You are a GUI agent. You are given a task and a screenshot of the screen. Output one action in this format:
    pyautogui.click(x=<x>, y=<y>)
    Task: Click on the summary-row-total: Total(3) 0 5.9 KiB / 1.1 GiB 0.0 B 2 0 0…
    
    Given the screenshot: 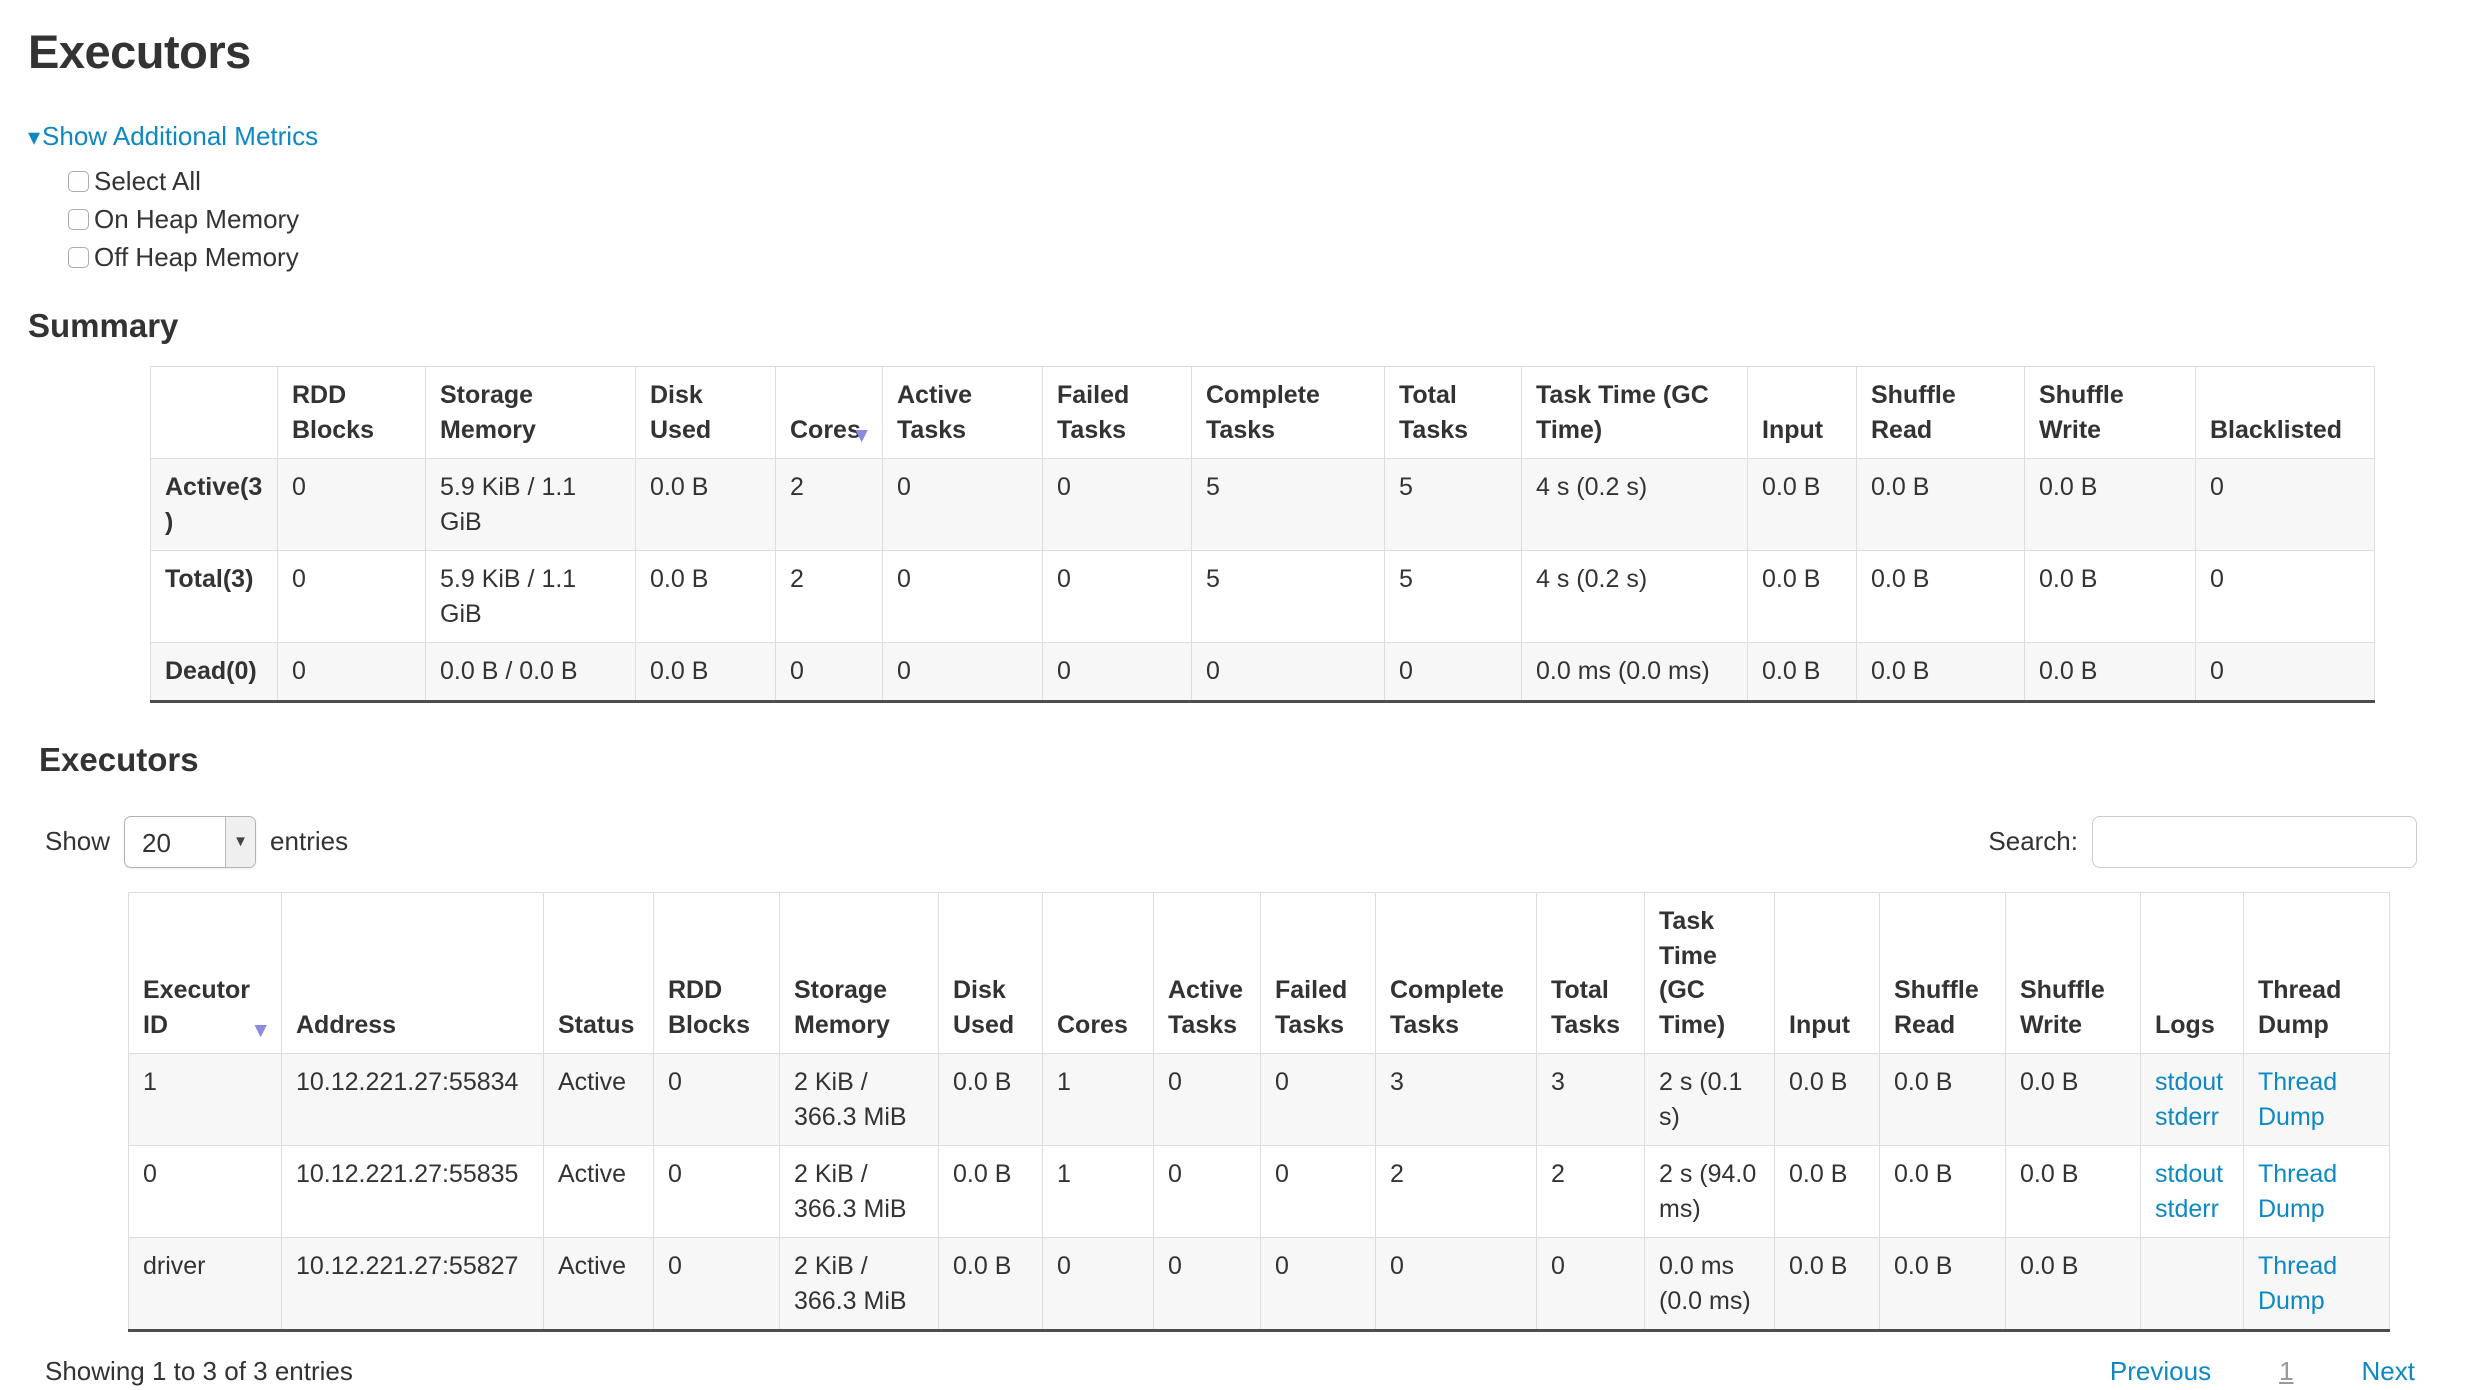 What is the action you would take?
    pyautogui.click(x=1262, y=597)
    